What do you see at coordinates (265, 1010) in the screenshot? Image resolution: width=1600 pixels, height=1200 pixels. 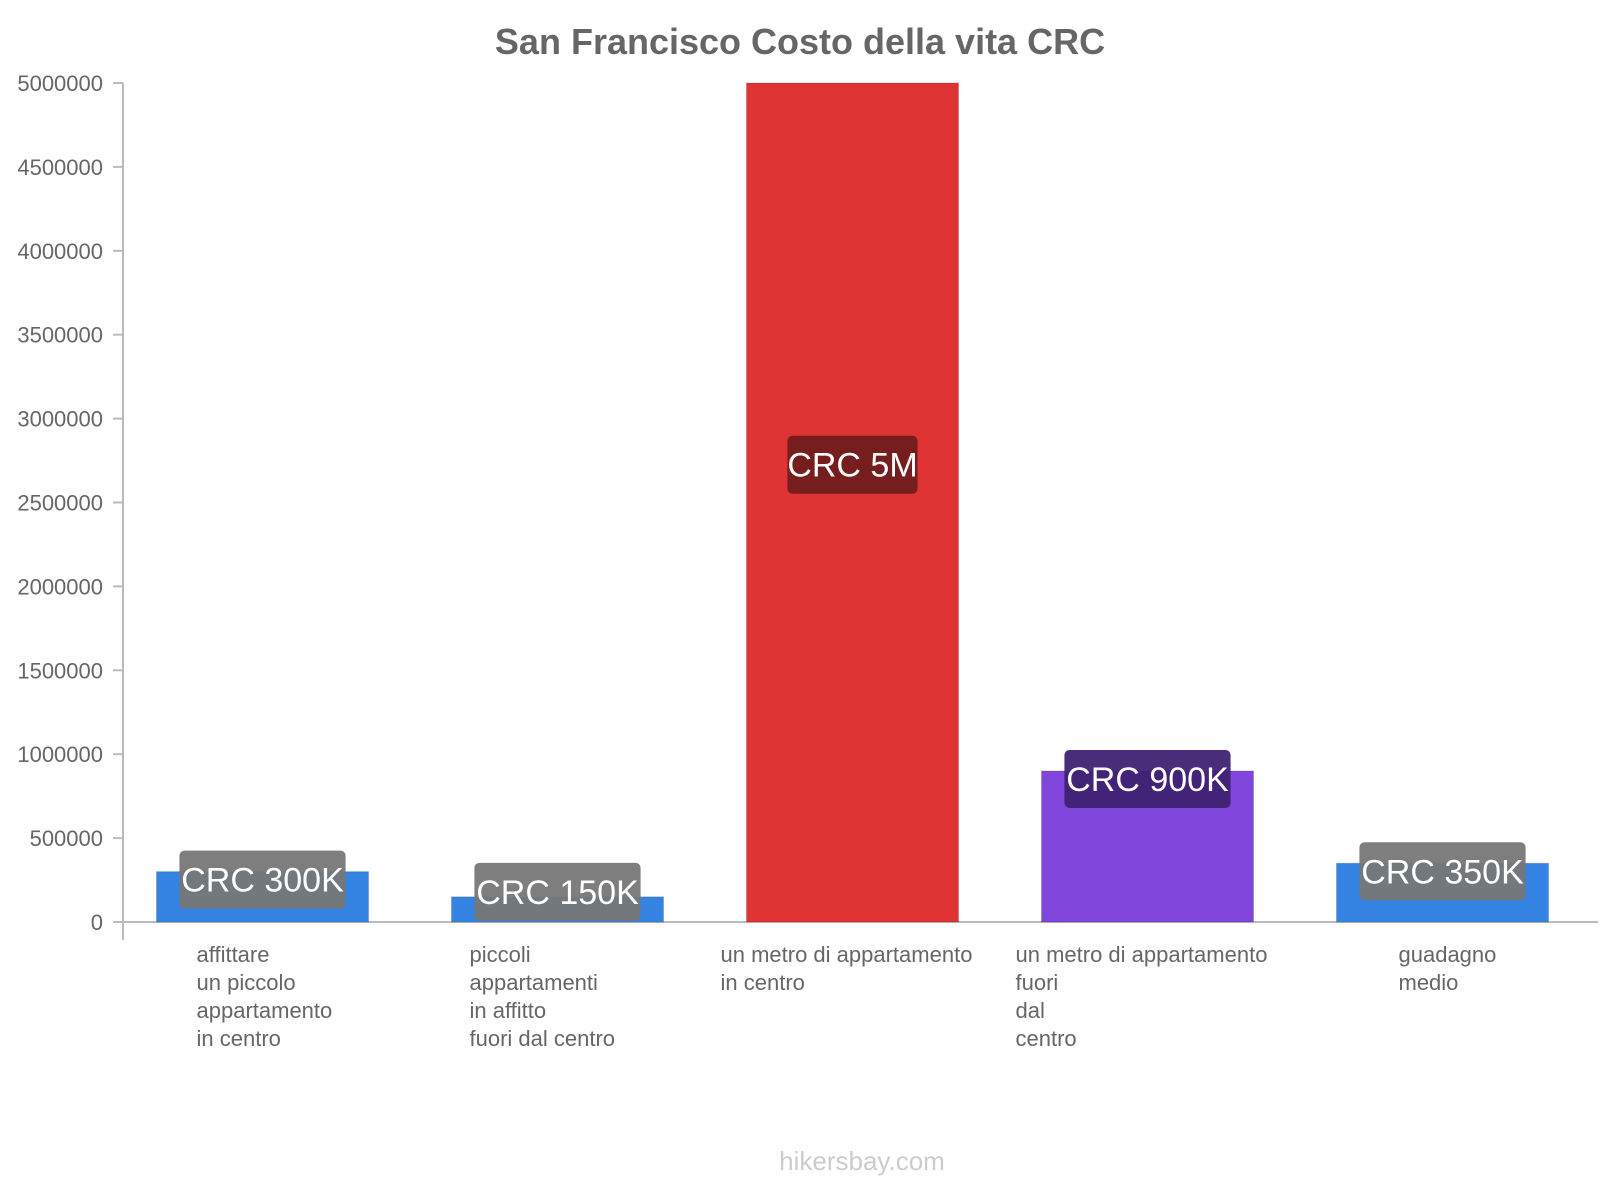 I see `x-category-label: appartamento` at bounding box center [265, 1010].